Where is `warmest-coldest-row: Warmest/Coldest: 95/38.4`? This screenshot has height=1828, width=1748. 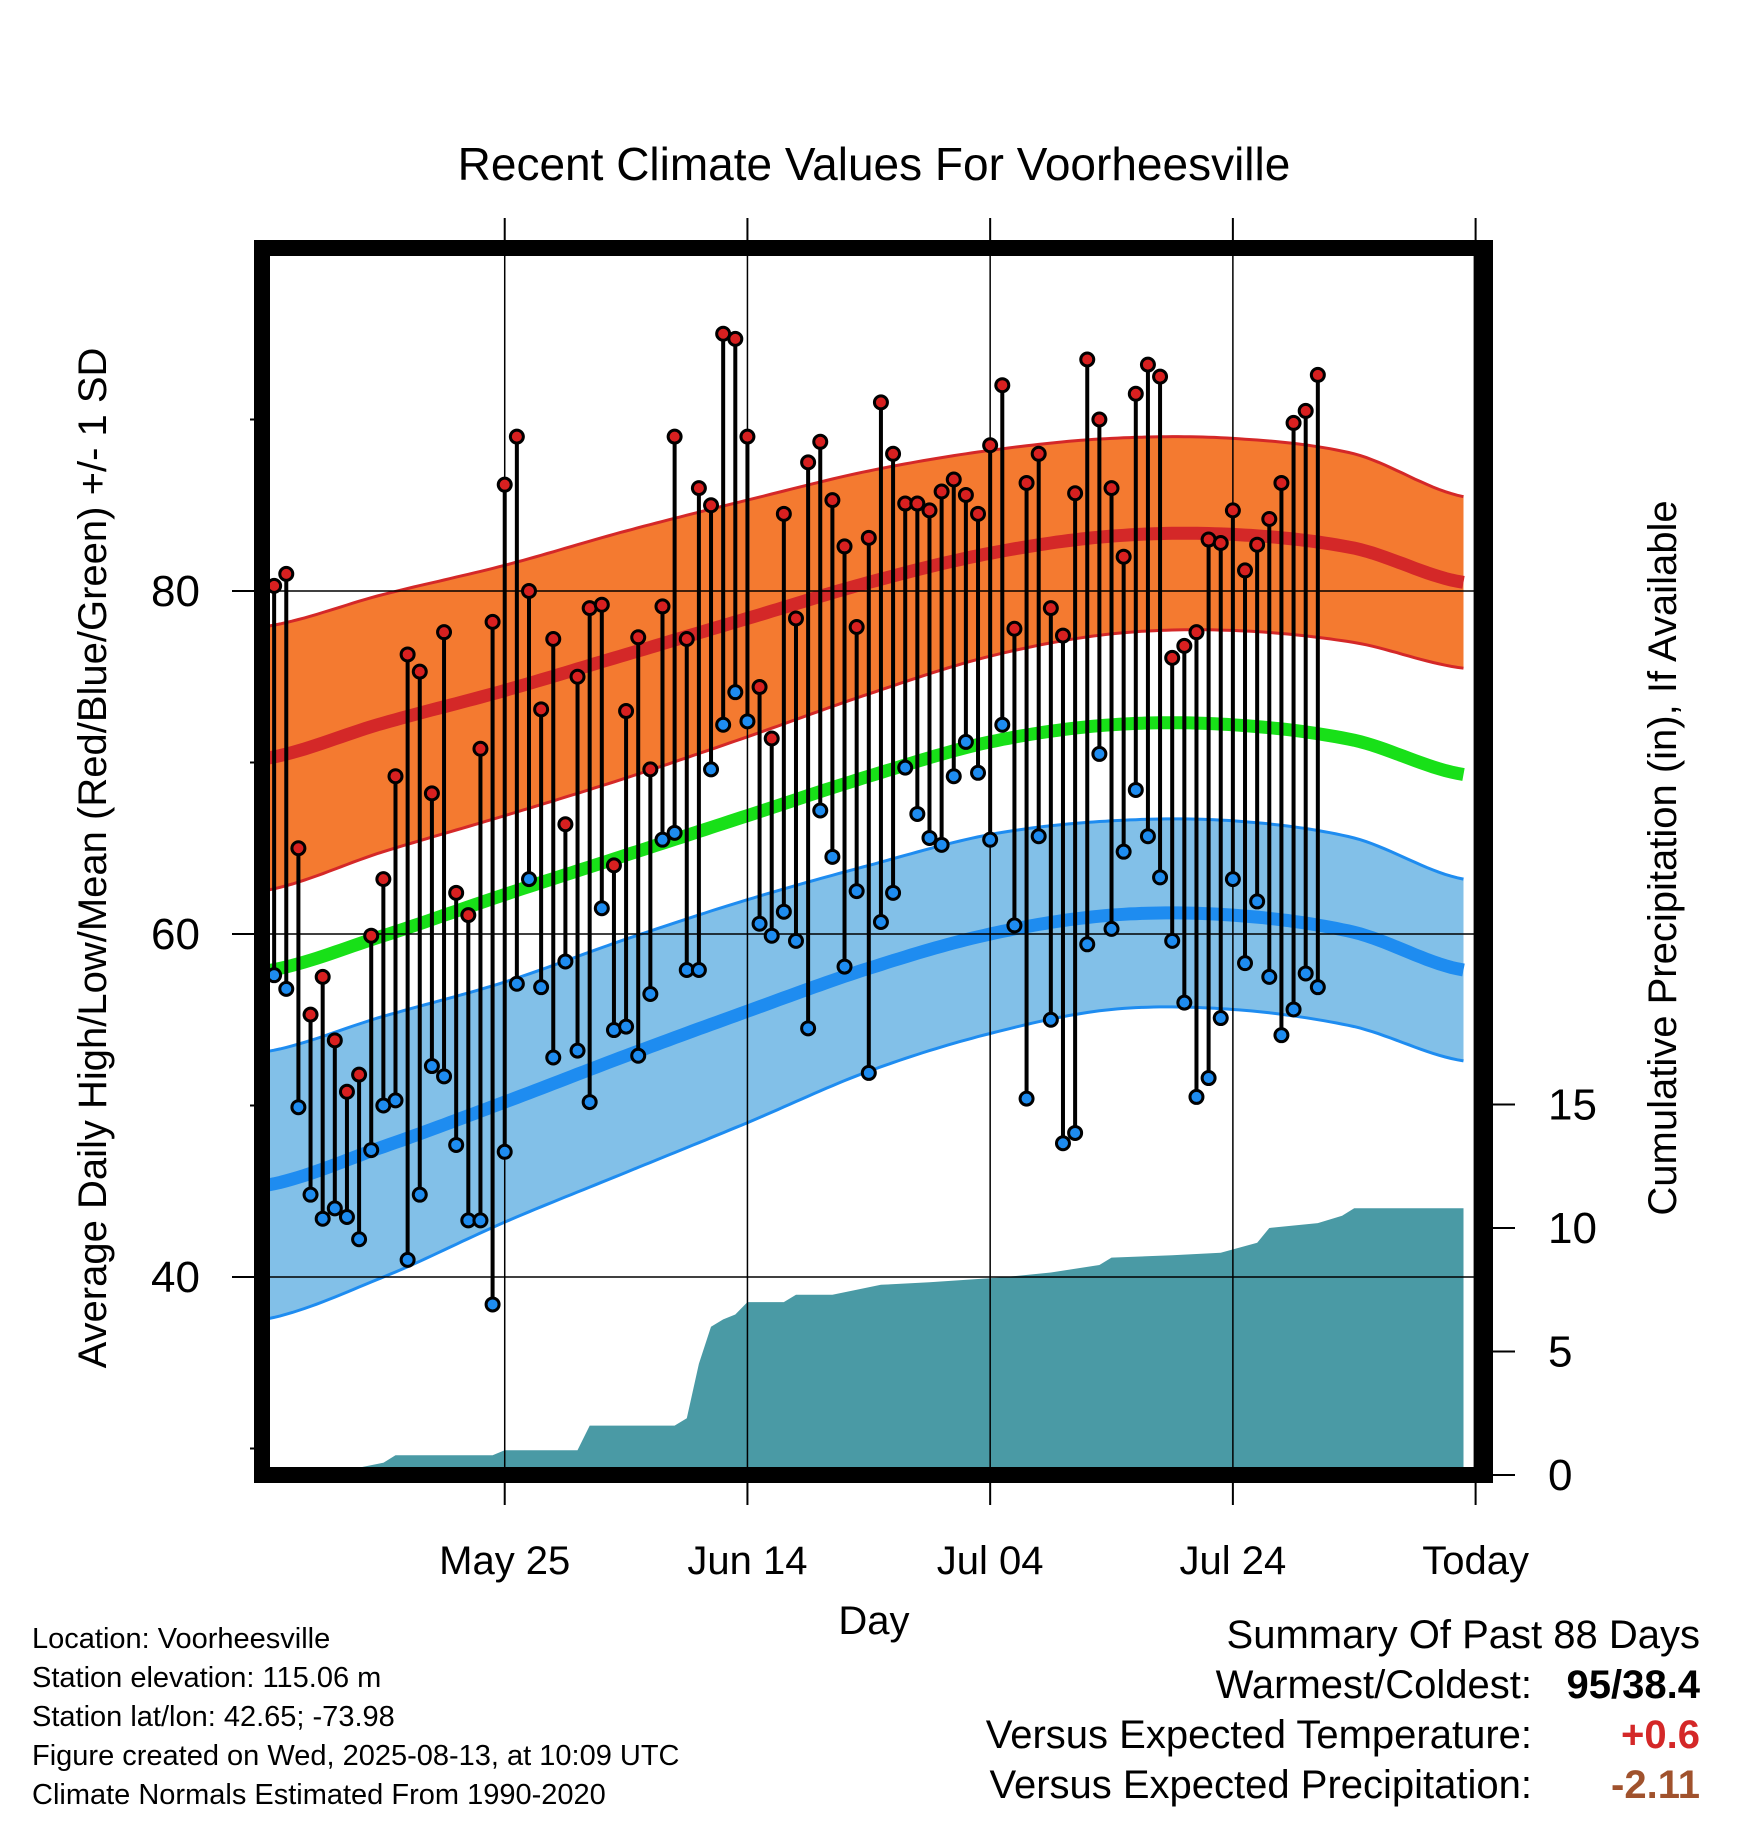
warmest-coldest-row: Warmest/Coldest: 95/38.4 is located at coordinates (1343, 1685).